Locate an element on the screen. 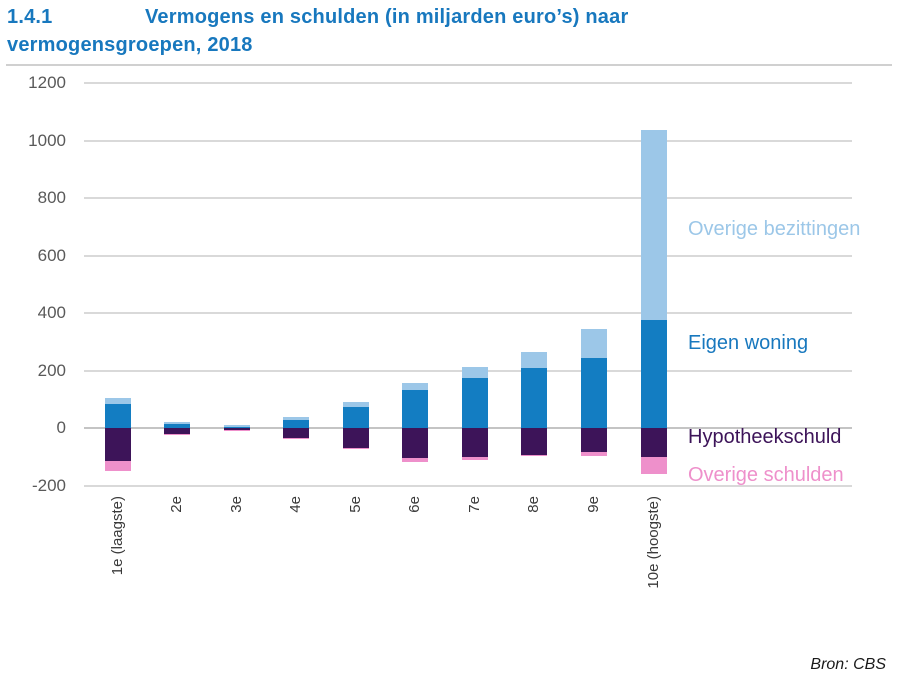 The image size is (898, 686). x-axis-label: 9e is located at coordinates (593, 504).